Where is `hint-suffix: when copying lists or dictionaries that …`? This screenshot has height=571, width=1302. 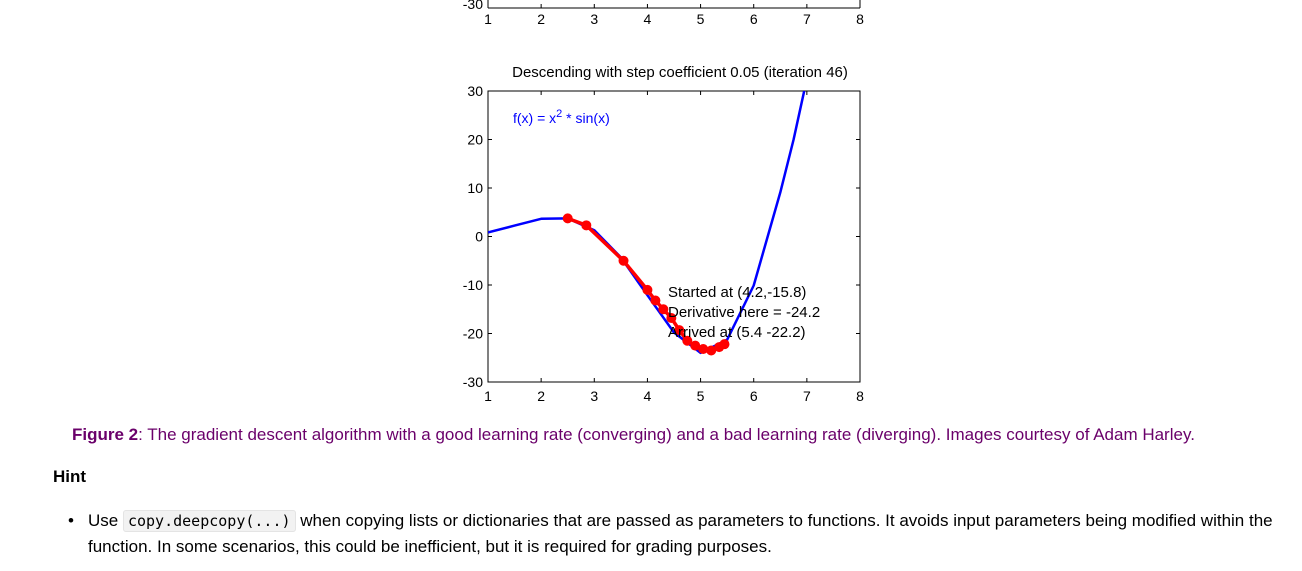 hint-suffix: when copying lists or dictionaries that … is located at coordinates (680, 533).